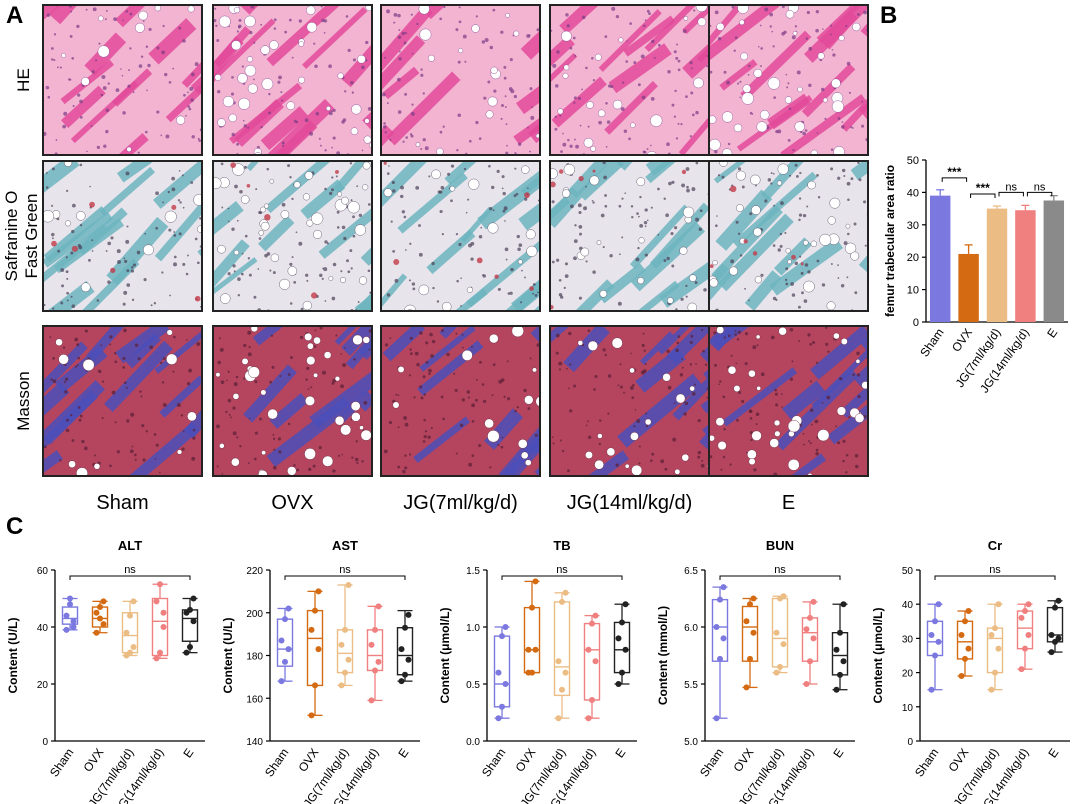  I want to click on column-label: Sham, so click(122, 503).